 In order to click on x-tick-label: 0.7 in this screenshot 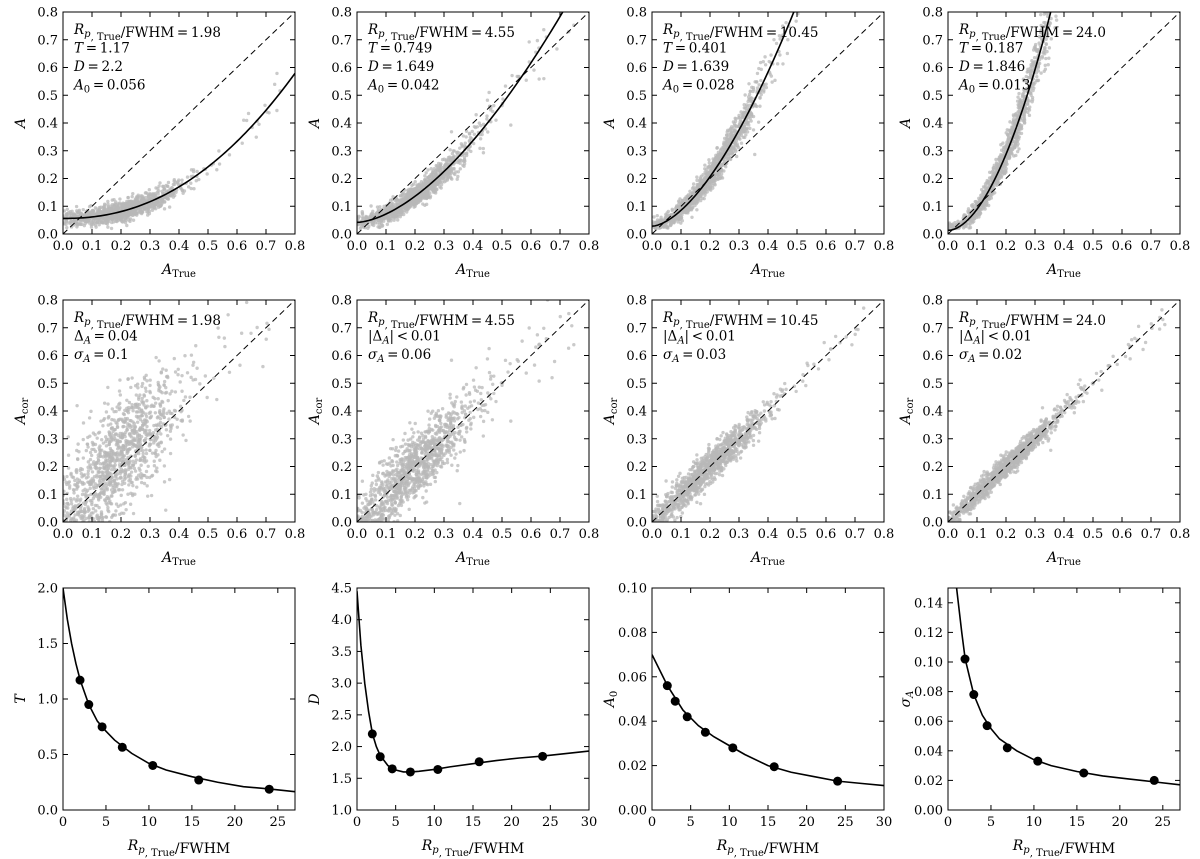, I will do `click(560, 246)`.